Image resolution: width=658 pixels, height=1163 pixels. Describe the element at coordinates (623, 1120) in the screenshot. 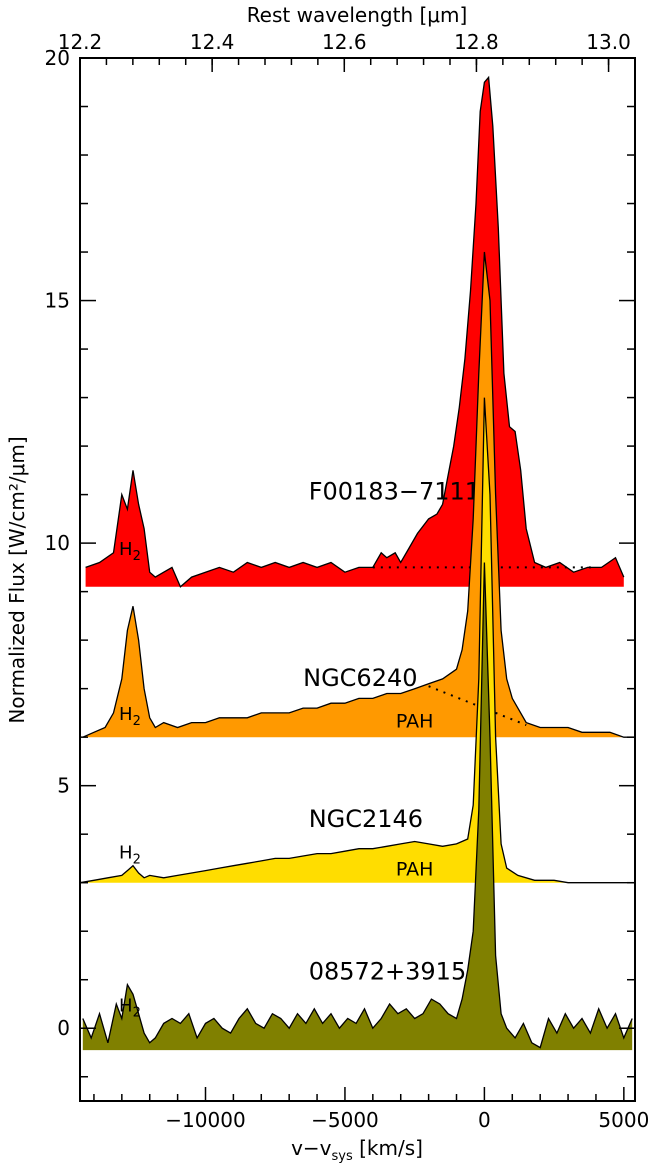

I see `x-tick-label: 5000` at that location.